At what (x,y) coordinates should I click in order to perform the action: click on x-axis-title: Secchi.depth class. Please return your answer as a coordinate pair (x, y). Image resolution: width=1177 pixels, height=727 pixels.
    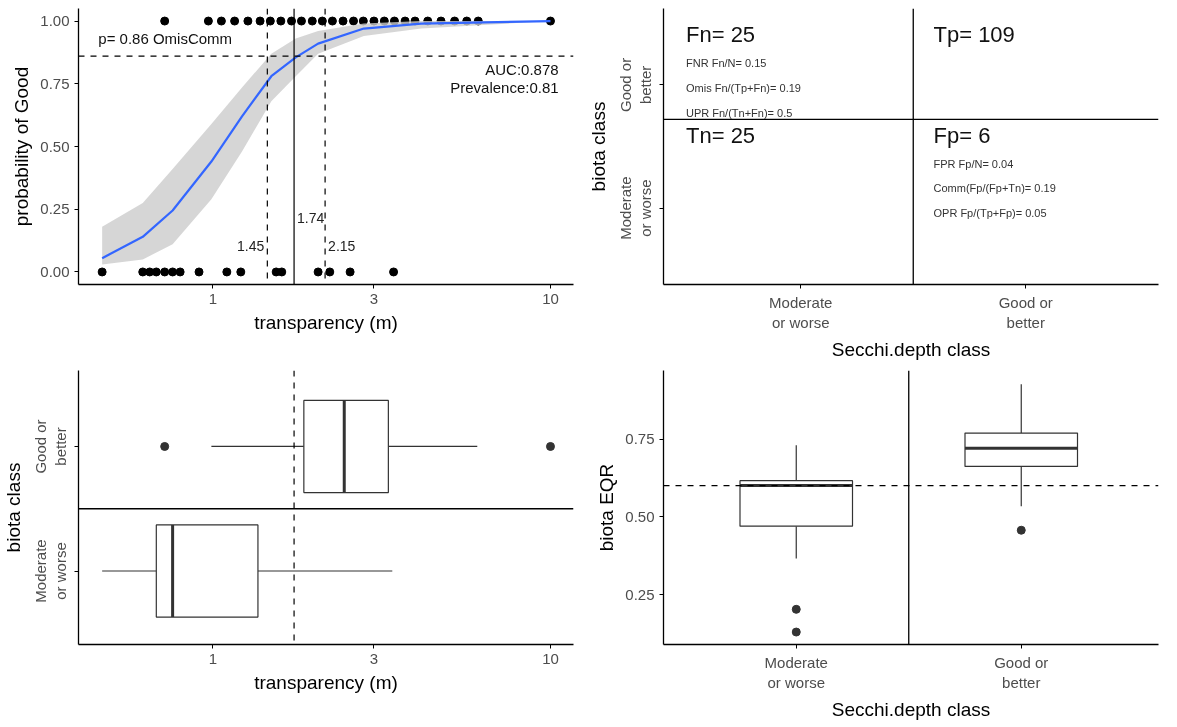
    Looking at the image, I should click on (911, 709).